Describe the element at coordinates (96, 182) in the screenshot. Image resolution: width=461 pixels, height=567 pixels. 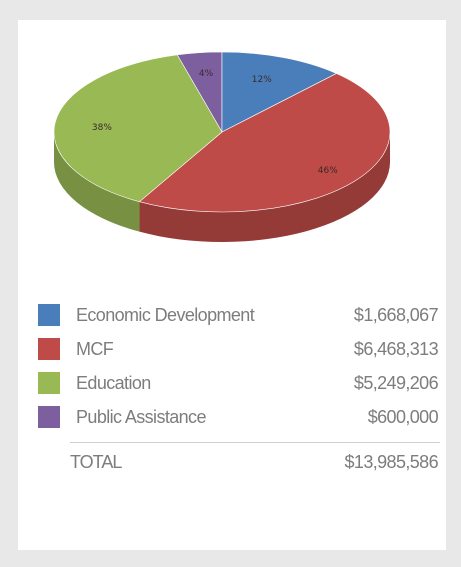
I see `pie-side-education` at that location.